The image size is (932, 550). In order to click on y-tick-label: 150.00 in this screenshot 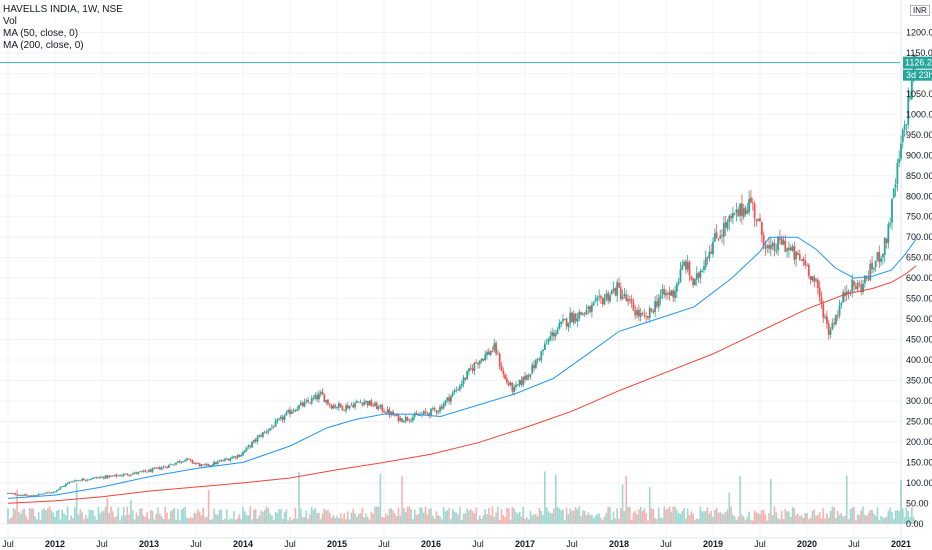, I will do `click(919, 462)`.